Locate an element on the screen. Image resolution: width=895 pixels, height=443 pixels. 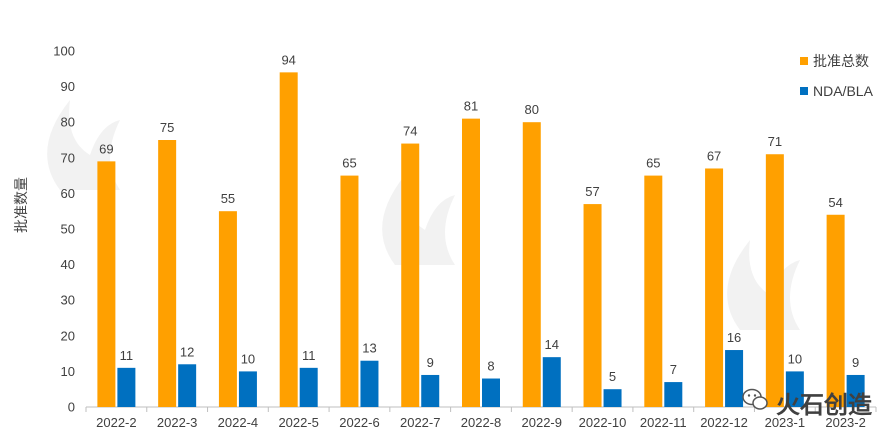
x-tick-label: 2022-2 is located at coordinates (116, 422).